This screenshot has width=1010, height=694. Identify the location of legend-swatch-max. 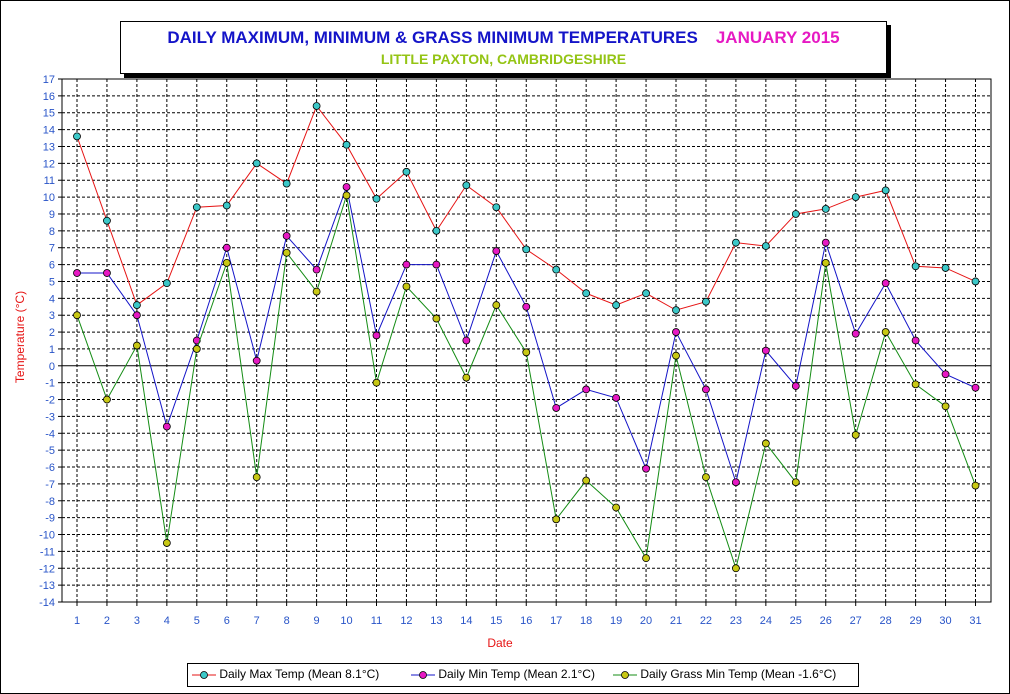
(204, 674).